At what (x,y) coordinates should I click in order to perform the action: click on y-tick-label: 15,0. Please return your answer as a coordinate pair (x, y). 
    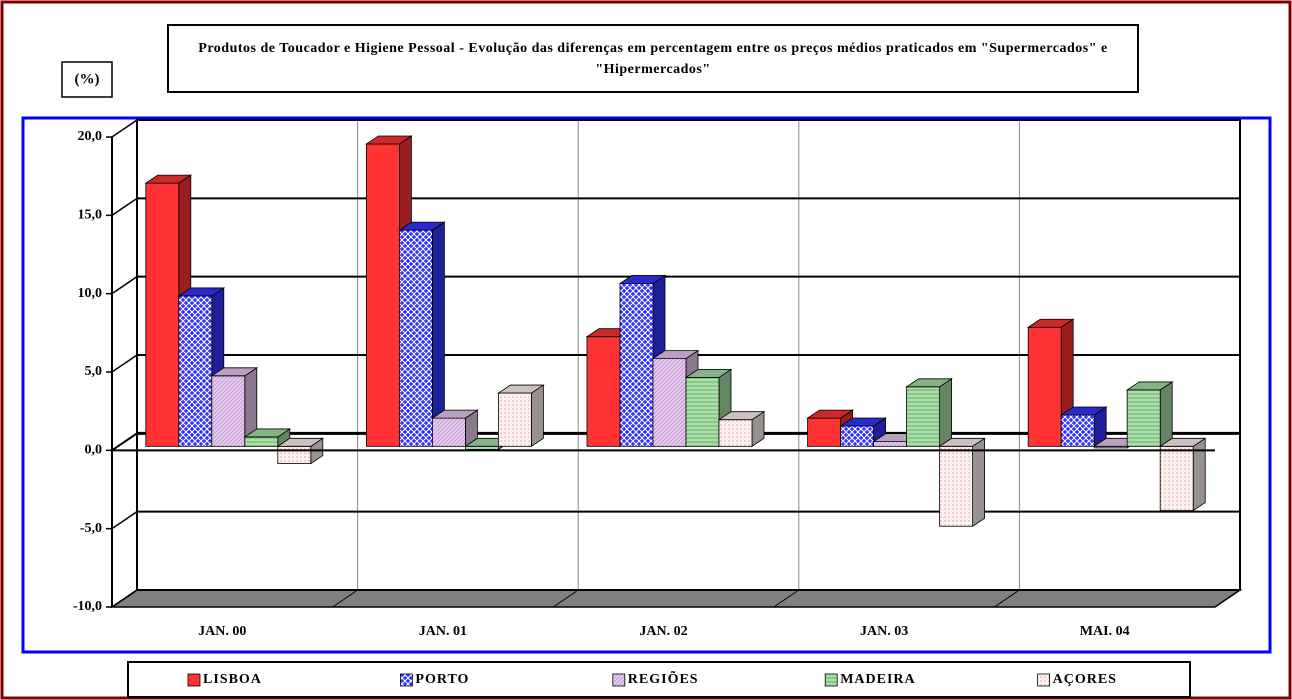
    Looking at the image, I should click on (90, 215).